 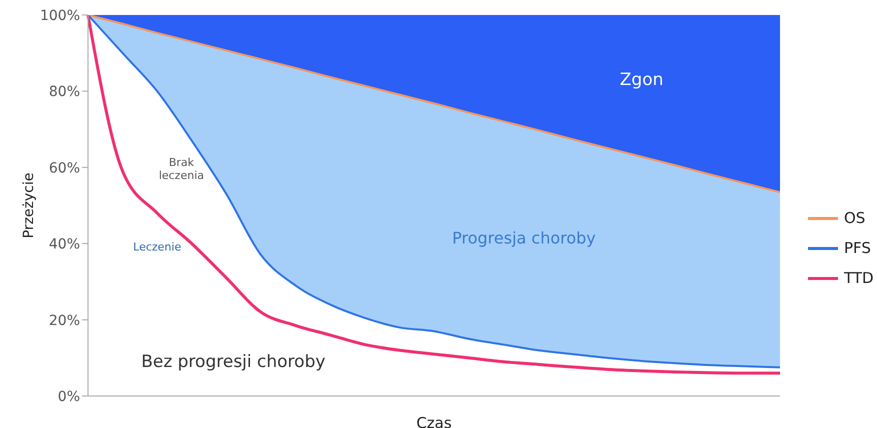 What do you see at coordinates (524, 238) in the screenshot?
I see `annotation: Progresja choroby` at bounding box center [524, 238].